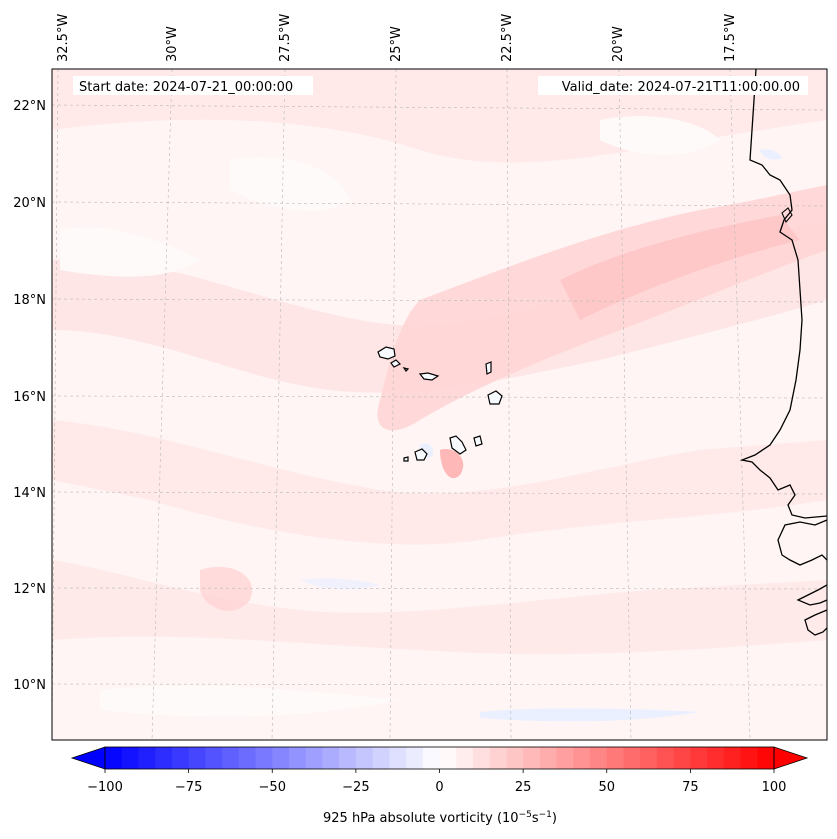 The image size is (837, 839). I want to click on colorbar-ticks: −100 −75 −50 −25 0 25 50 75 100, so click(436, 782).